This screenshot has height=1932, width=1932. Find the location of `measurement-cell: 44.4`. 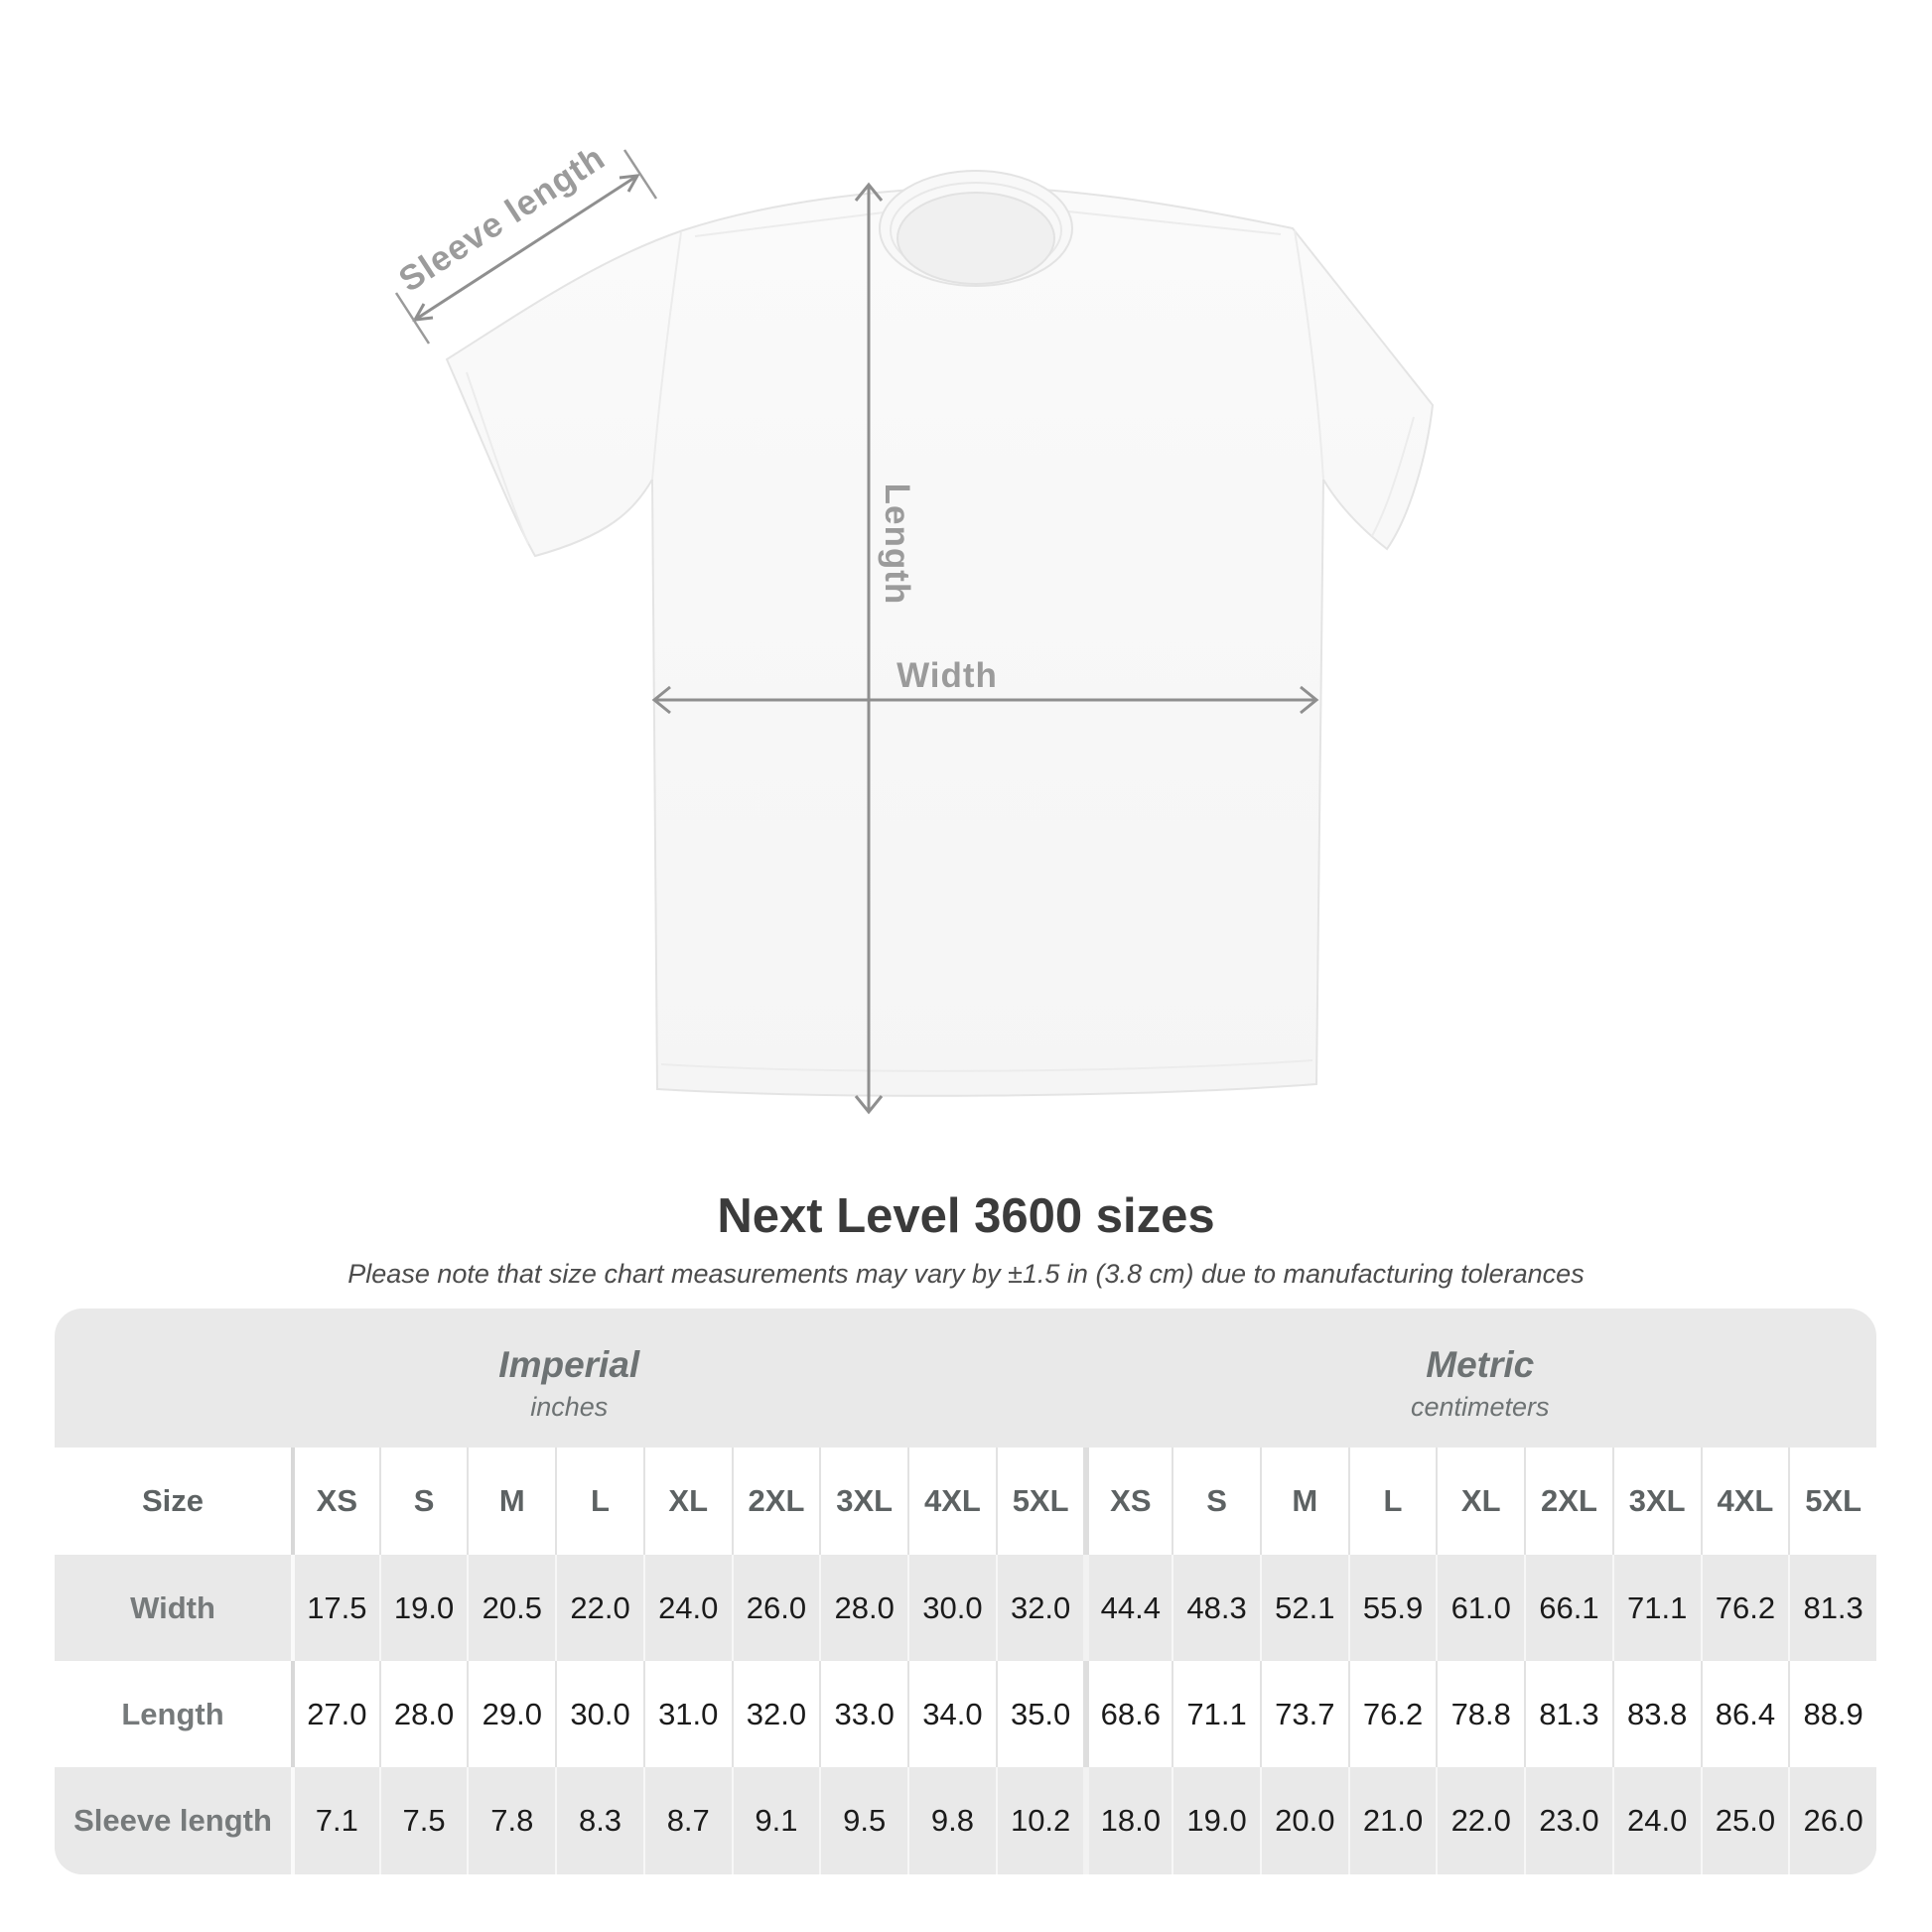

measurement-cell: 44.4 is located at coordinates (1127, 1608).